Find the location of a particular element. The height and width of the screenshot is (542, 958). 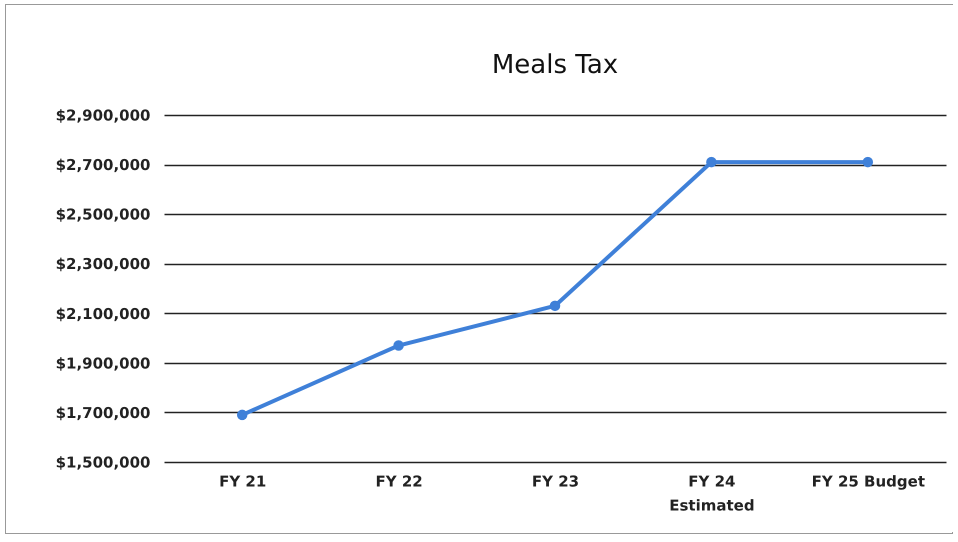

x-tick-label: FY 23 is located at coordinates (556, 481).